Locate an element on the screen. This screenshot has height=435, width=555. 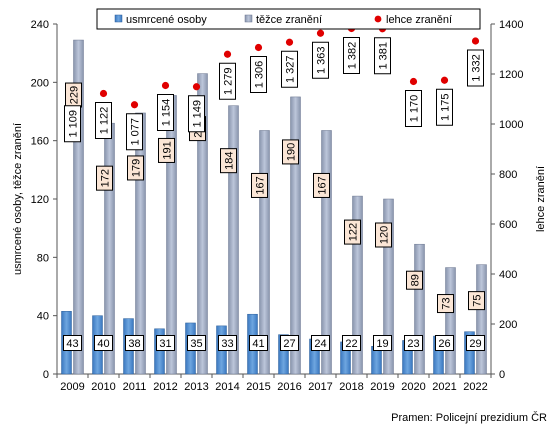
label-lehce: 1 122 is located at coordinates (105, 121).